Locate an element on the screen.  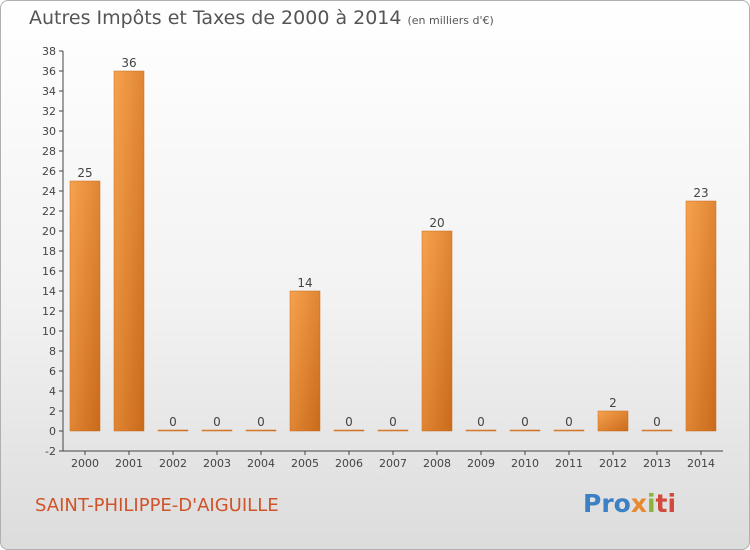
y-tick-label: 30 is located at coordinates (49, 131).